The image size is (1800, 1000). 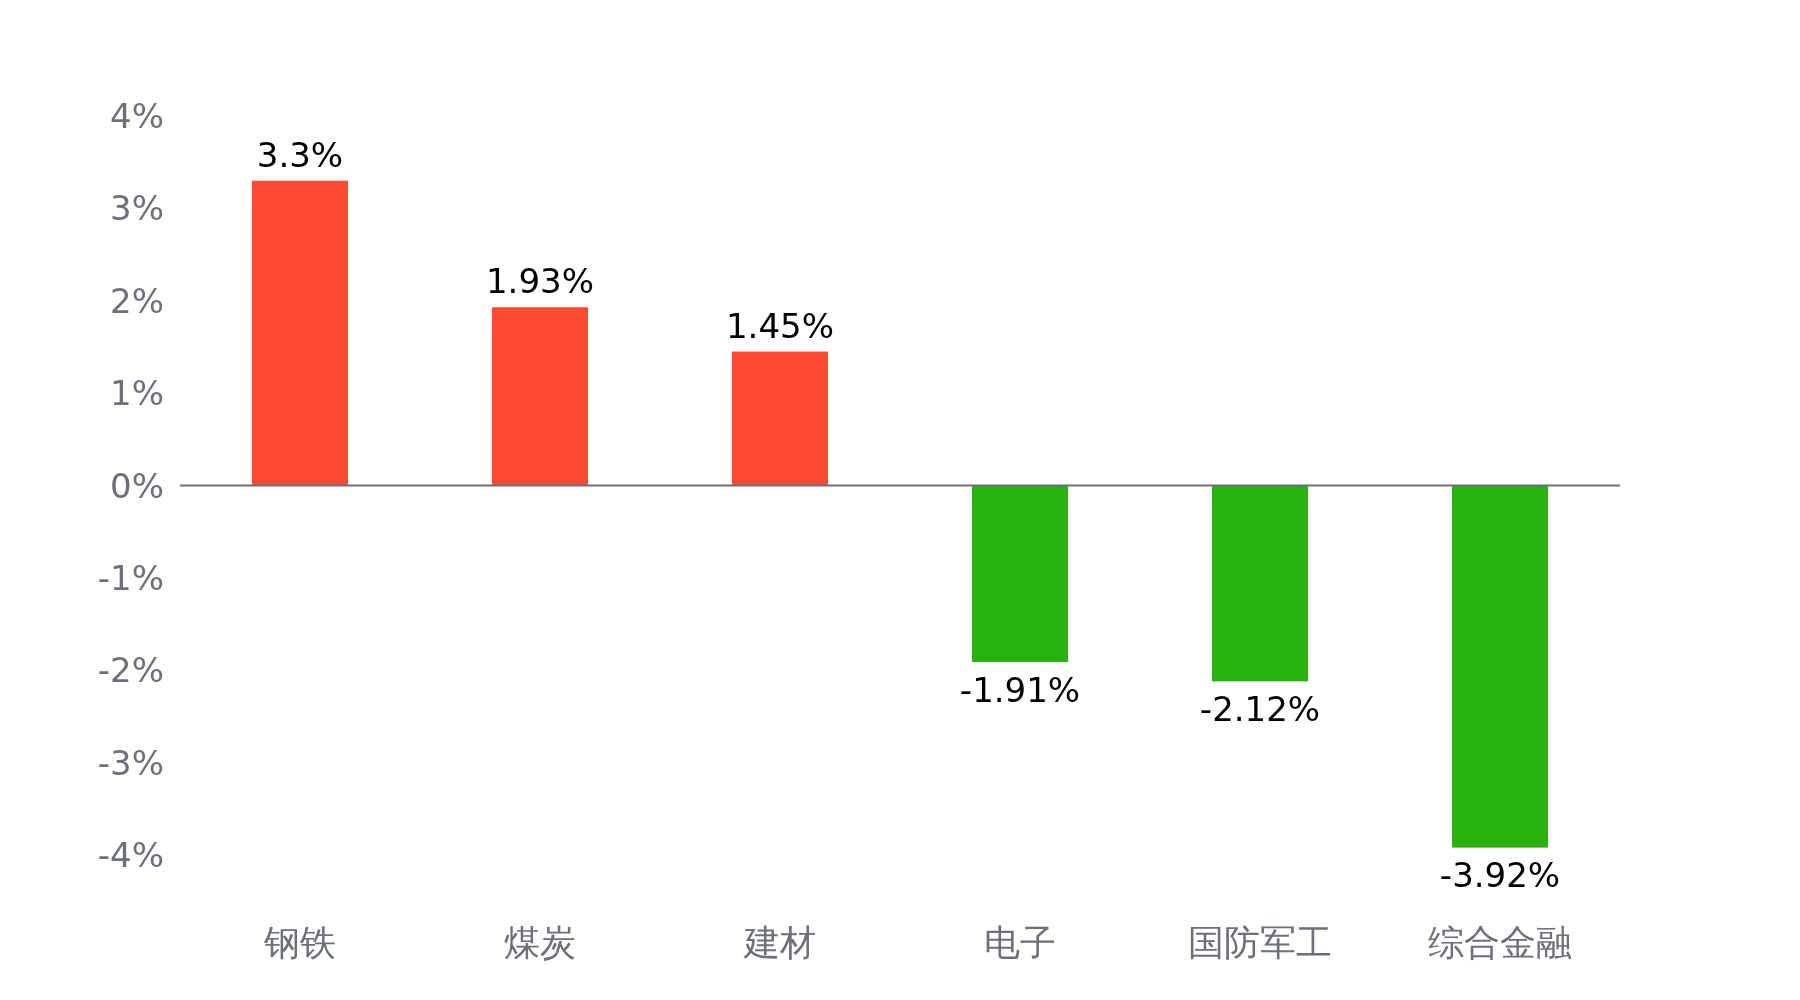 I want to click on y-tick-label: 2%, so click(x=137, y=300).